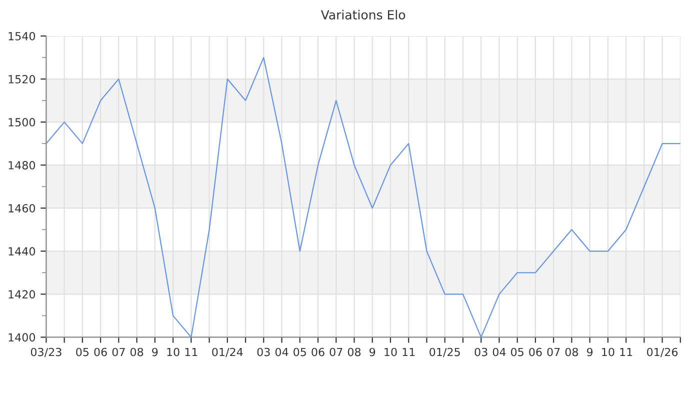  Describe the element at coordinates (445, 353) in the screenshot. I see `x-tick-label: 01/25` at that location.